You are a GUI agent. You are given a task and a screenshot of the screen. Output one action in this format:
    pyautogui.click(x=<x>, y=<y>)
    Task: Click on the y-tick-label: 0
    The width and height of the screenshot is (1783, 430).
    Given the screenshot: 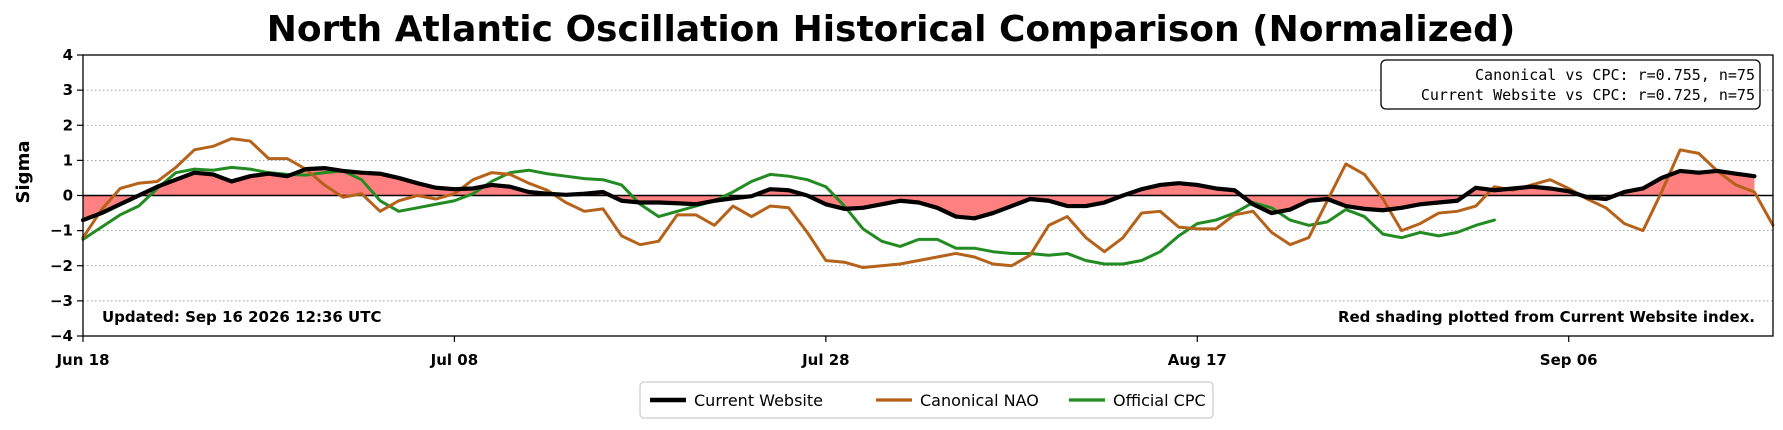 What is the action you would take?
    pyautogui.click(x=68, y=196)
    